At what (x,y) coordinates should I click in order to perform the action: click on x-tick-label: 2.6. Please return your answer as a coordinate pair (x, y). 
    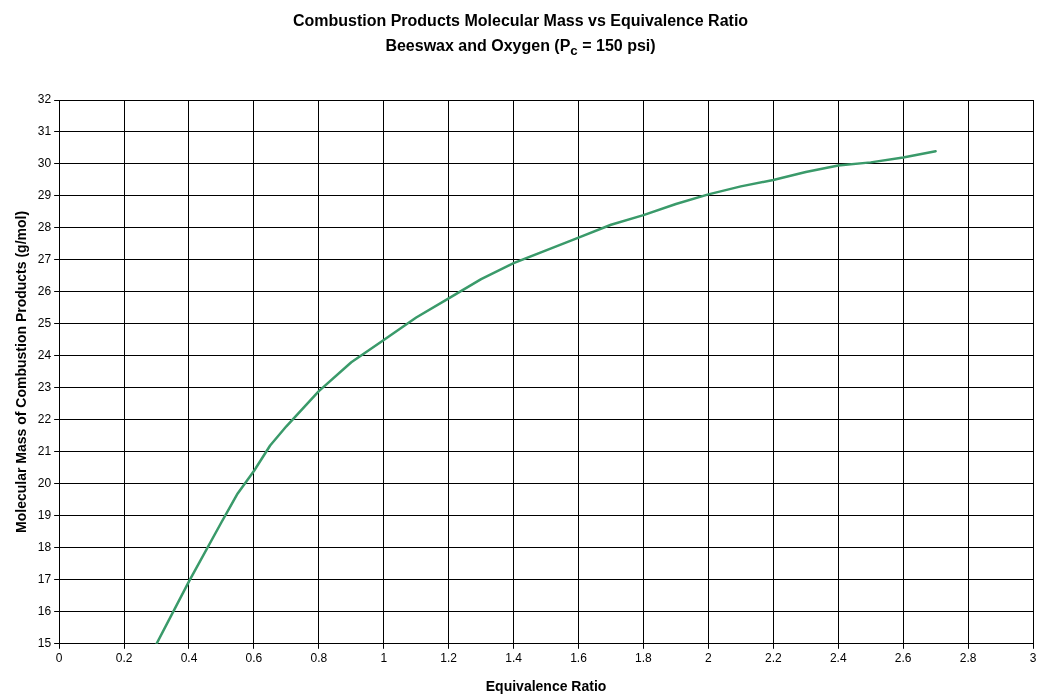
    Looking at the image, I should click on (903, 658).